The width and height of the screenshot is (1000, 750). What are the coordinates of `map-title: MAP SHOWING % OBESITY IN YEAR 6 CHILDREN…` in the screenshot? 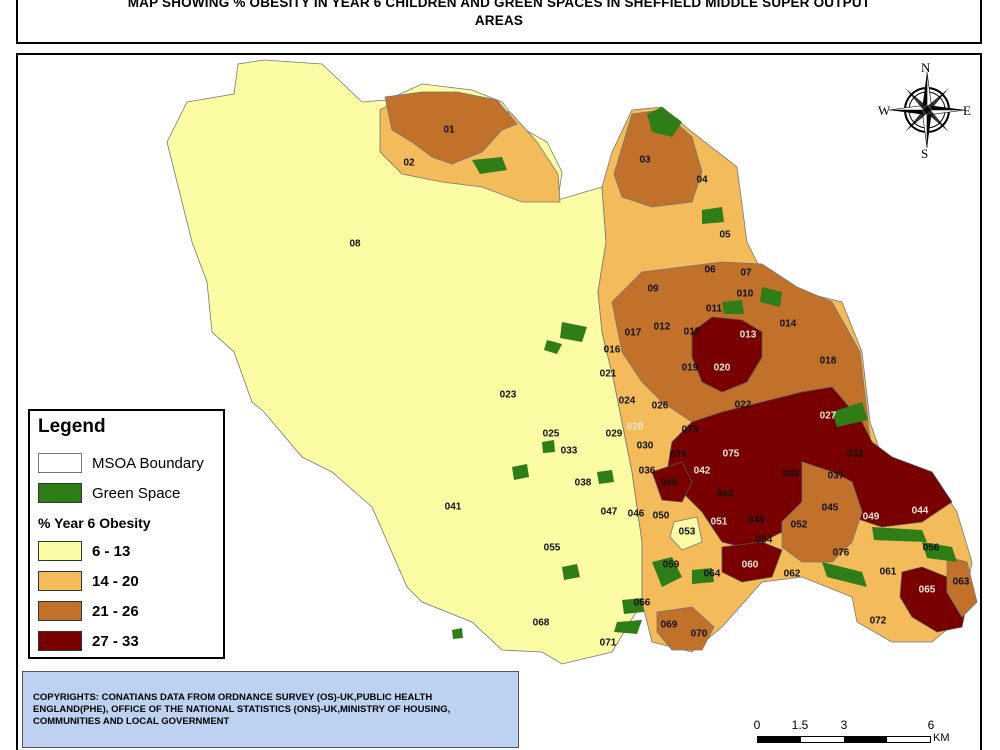 It's located at (499, 15).